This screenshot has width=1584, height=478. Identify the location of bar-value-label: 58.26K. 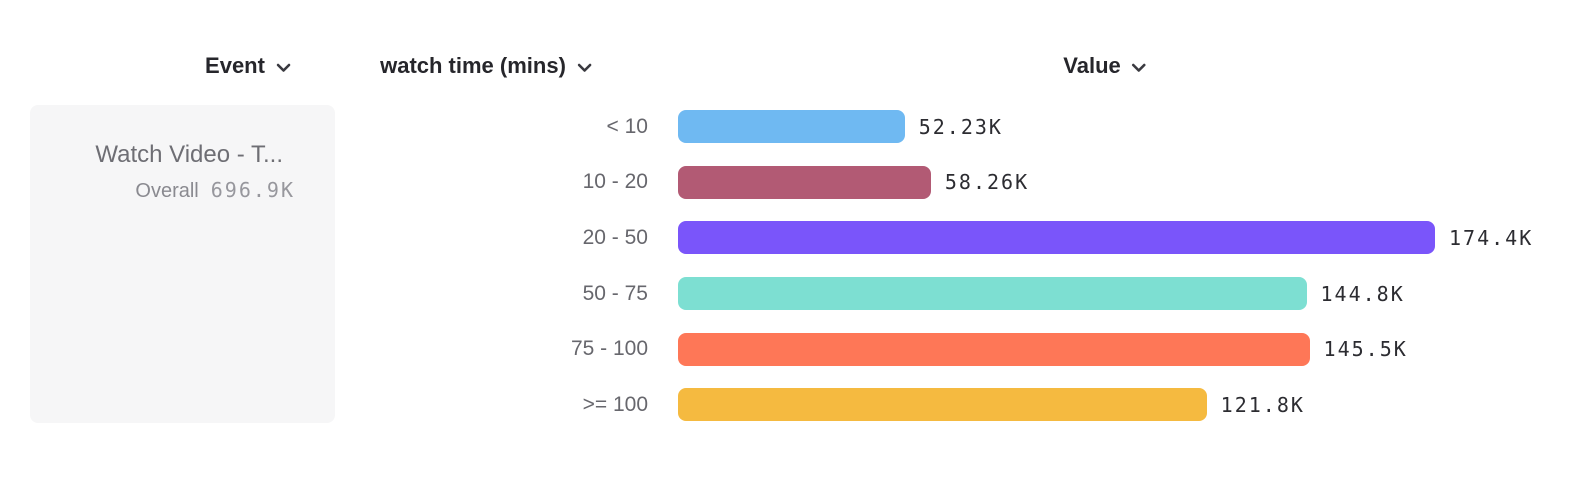
(987, 182).